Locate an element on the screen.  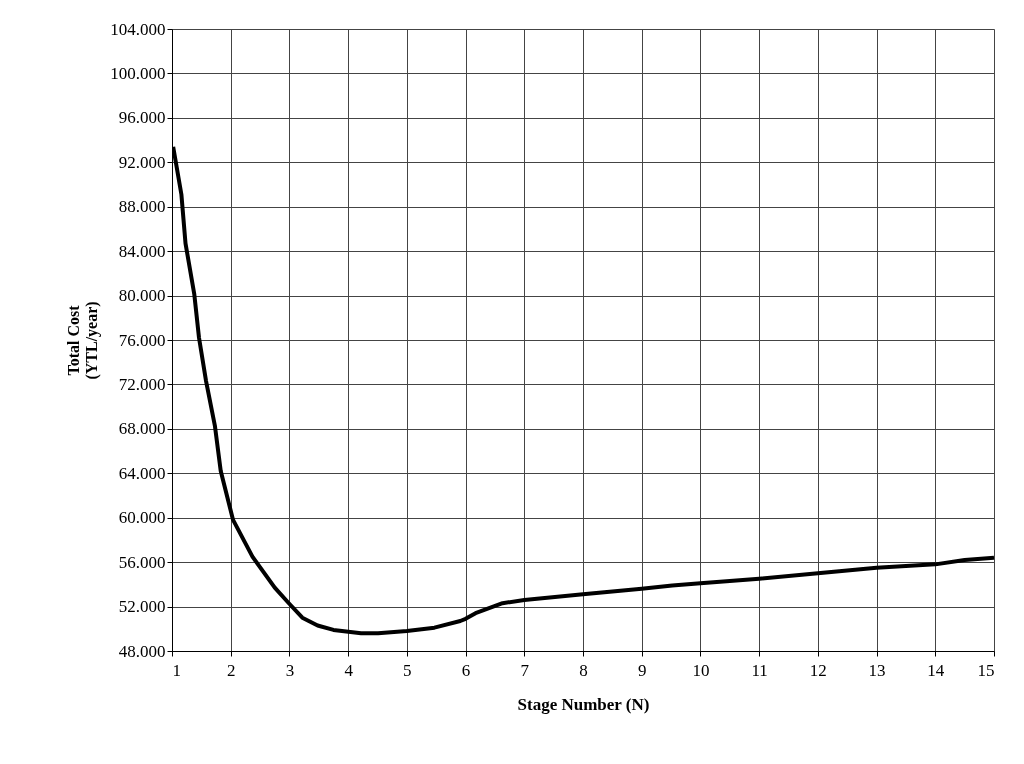
x-axis-title: Stage Number (N) is located at coordinates (583, 704).